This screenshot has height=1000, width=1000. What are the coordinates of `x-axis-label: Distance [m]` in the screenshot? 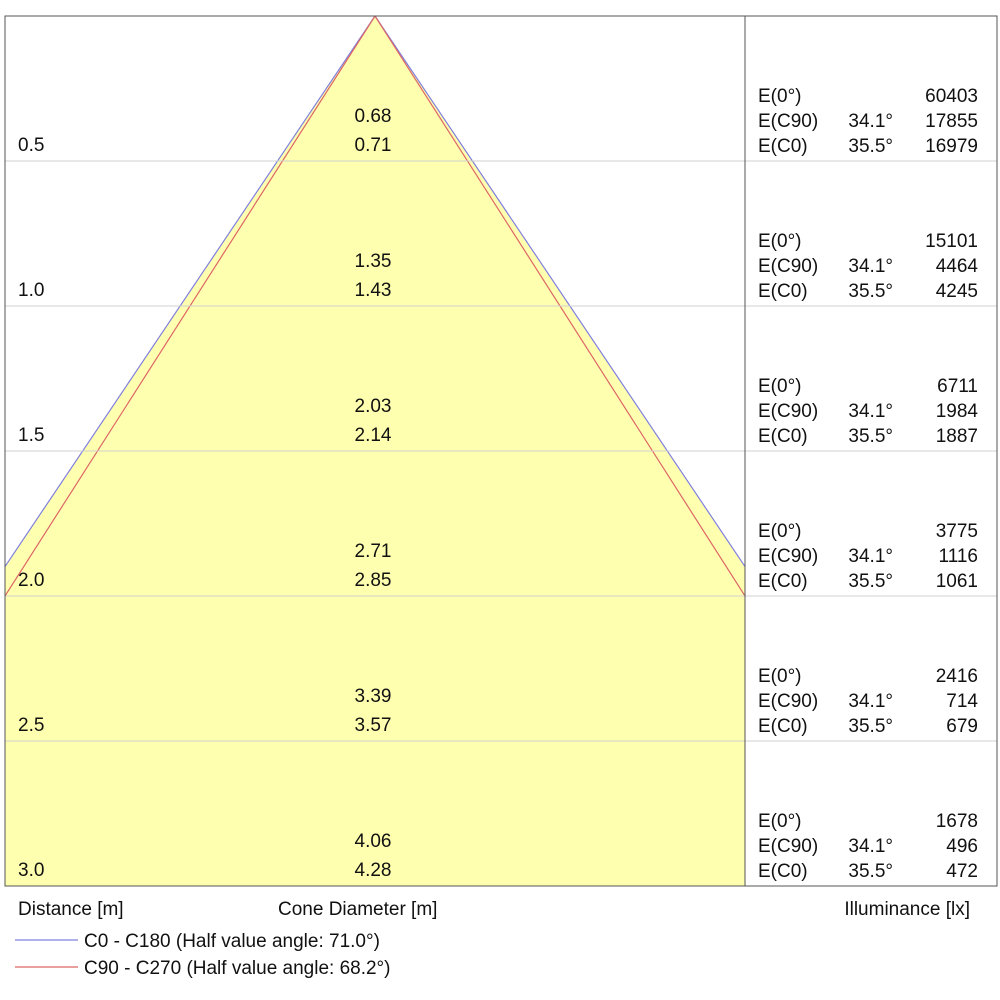 It's located at (71, 909).